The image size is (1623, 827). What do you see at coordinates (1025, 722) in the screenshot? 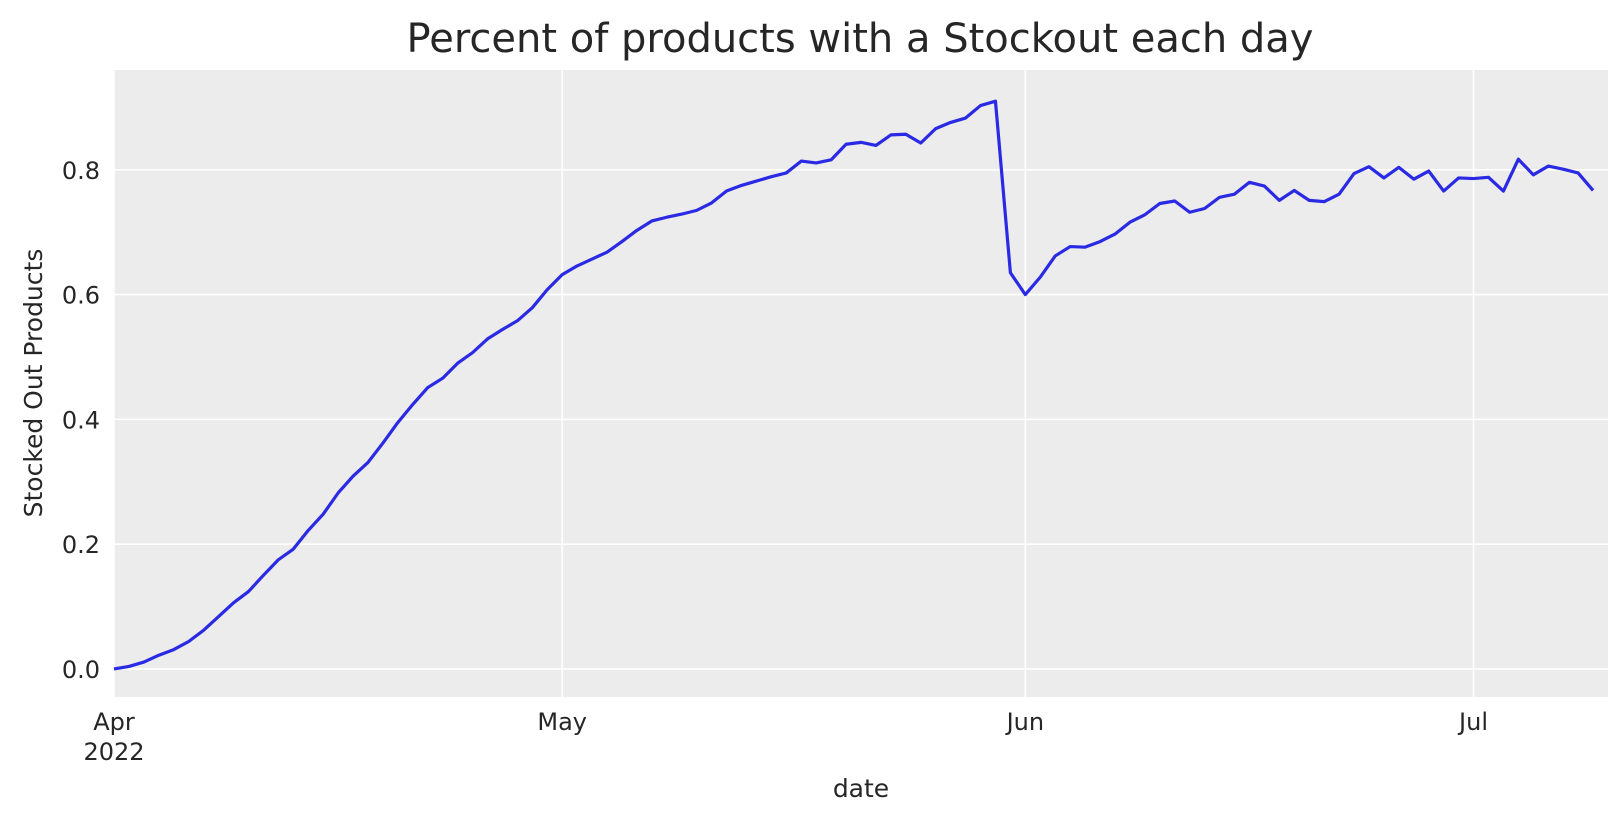
I see `x-tick-label: Jun` at bounding box center [1025, 722].